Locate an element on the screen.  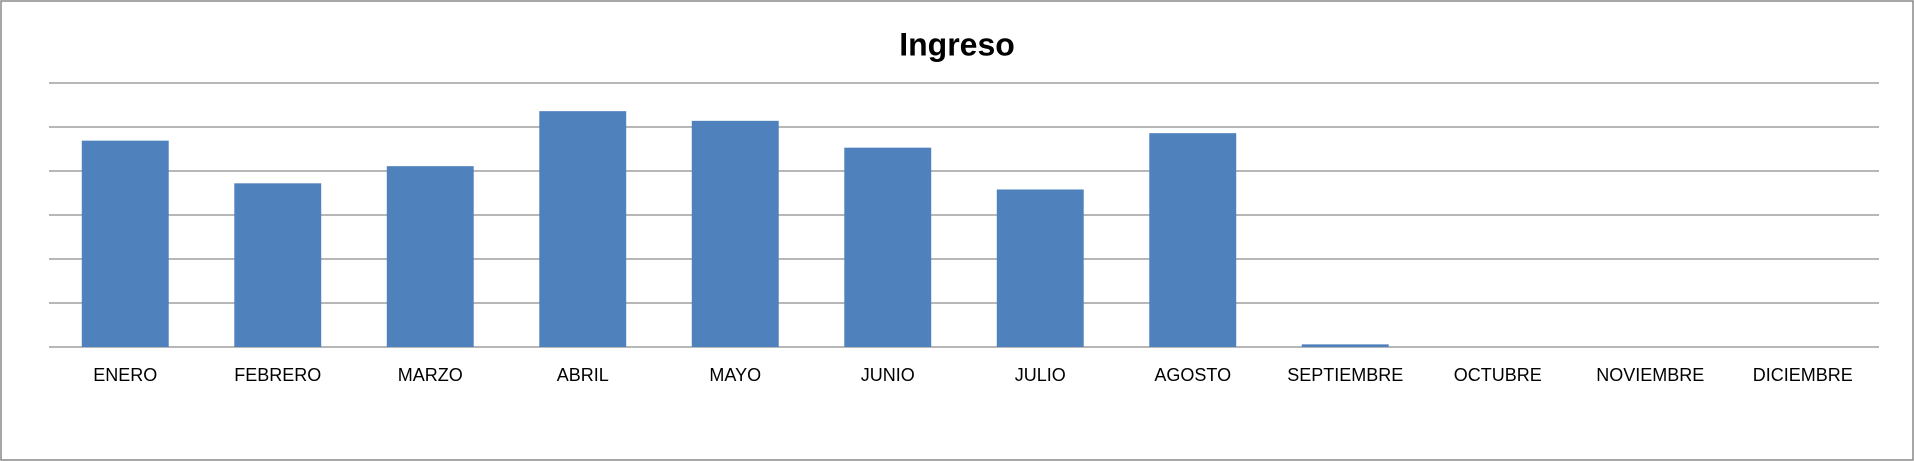
x-tick-label: MAYO is located at coordinates (735, 375).